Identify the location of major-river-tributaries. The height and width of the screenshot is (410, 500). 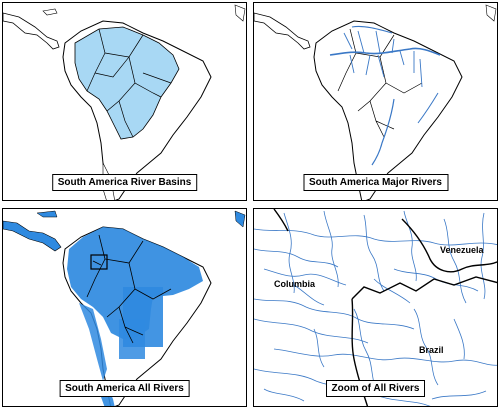
(383, 59).